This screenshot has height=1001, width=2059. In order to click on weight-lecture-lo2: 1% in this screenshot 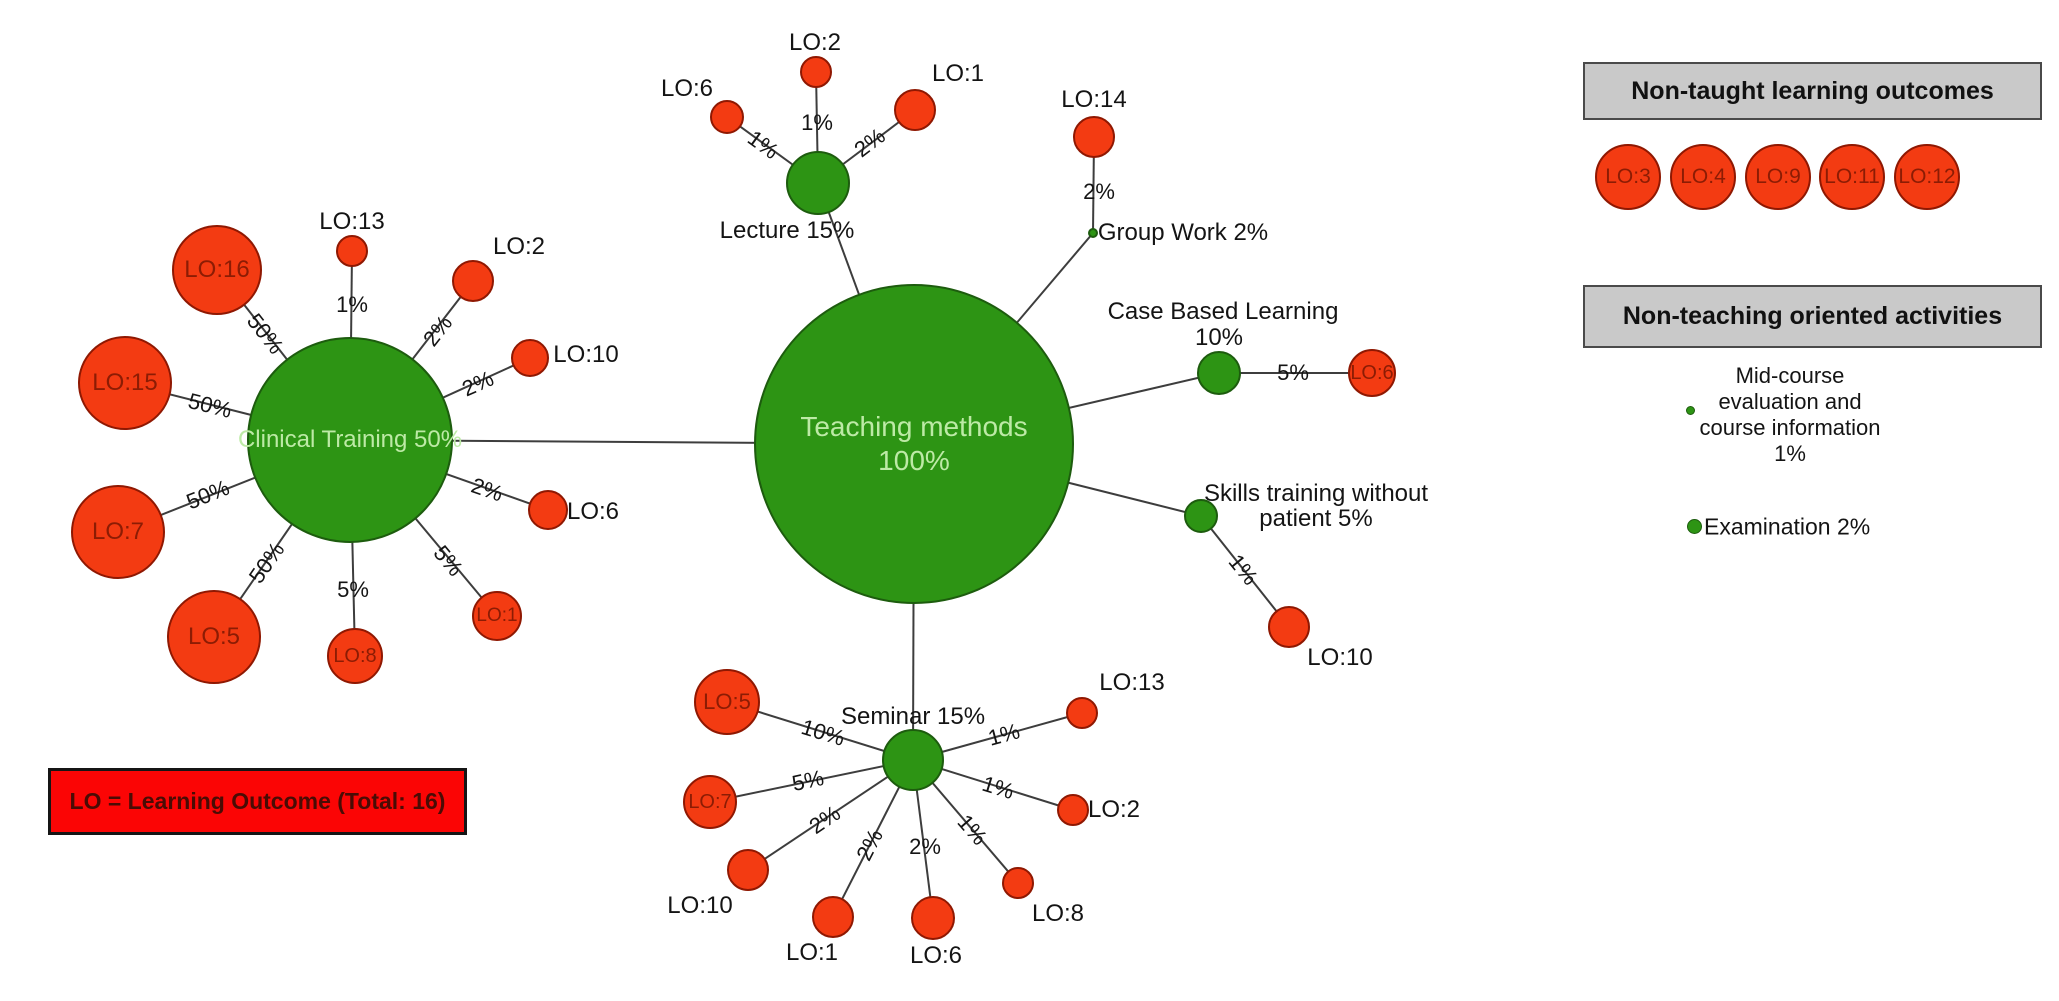, I will do `click(817, 122)`.